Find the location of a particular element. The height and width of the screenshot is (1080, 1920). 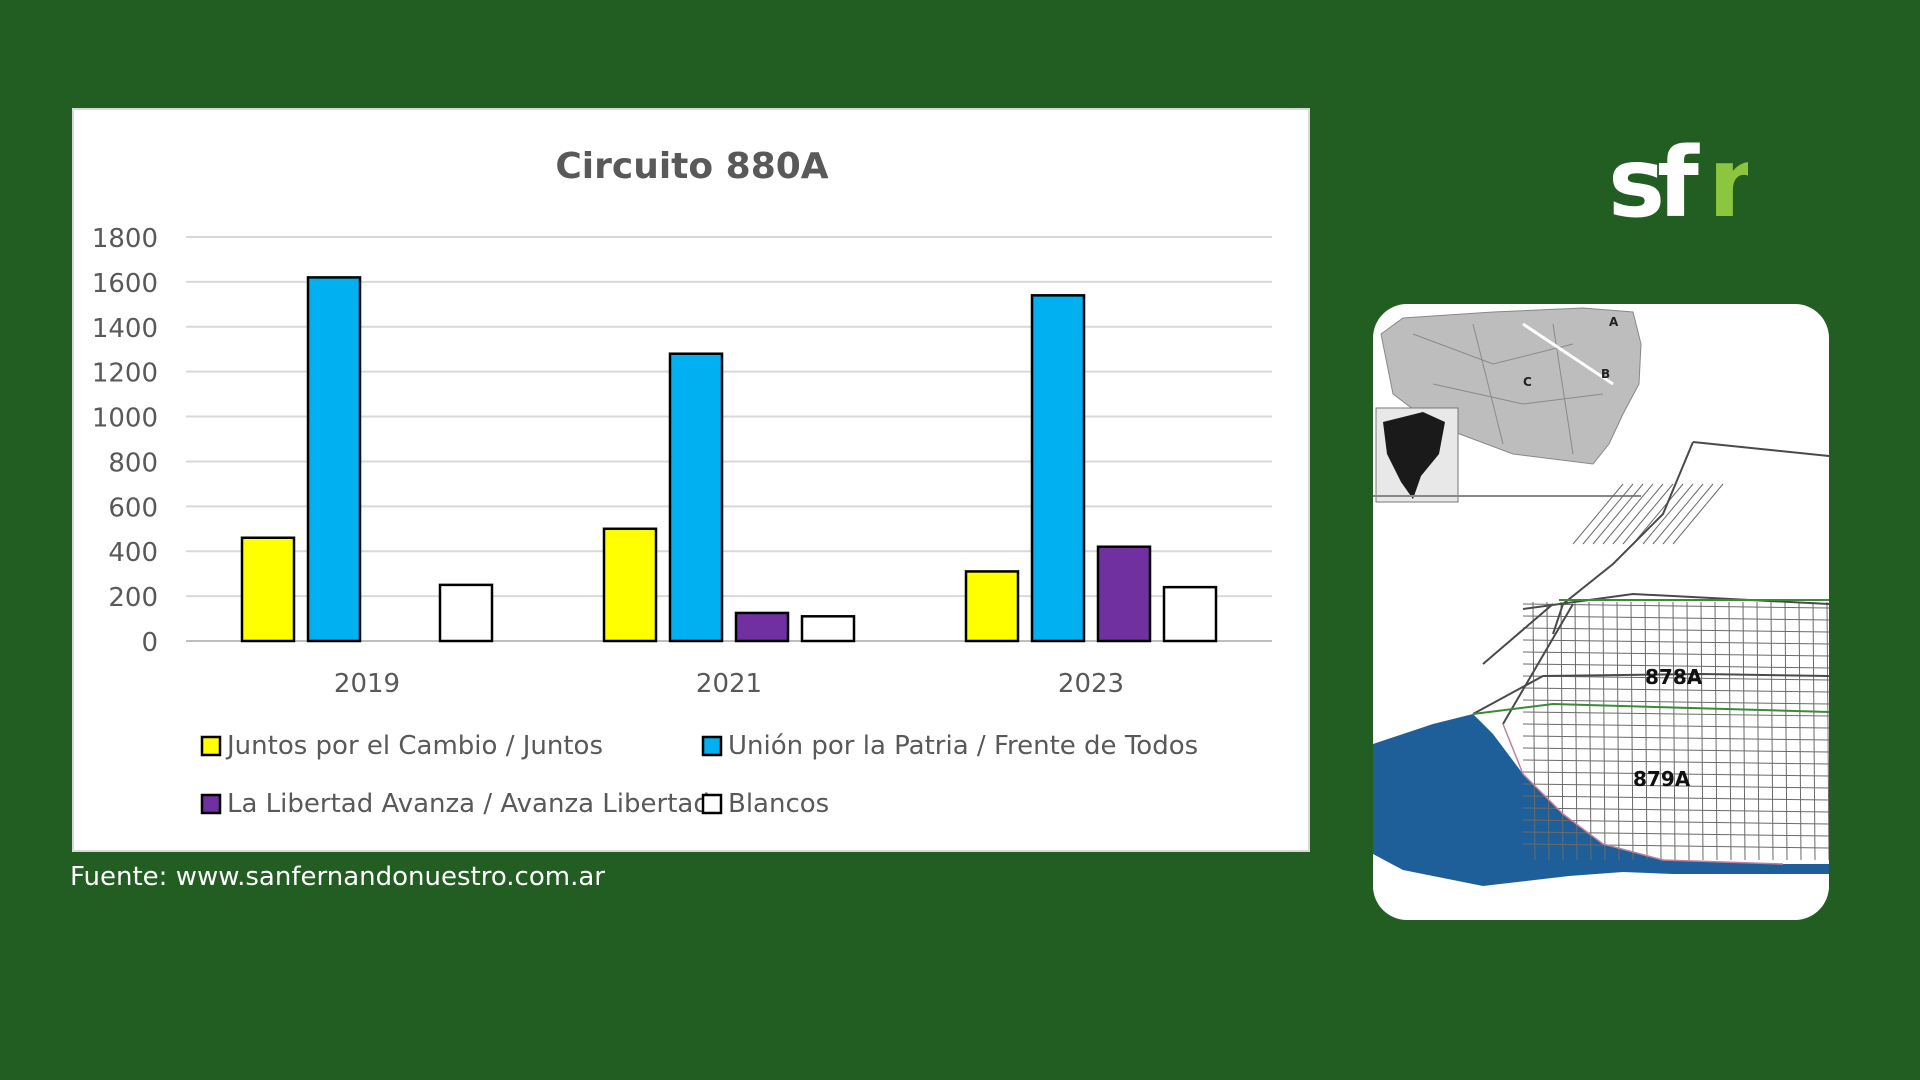

water-area is located at coordinates (1601, 800).